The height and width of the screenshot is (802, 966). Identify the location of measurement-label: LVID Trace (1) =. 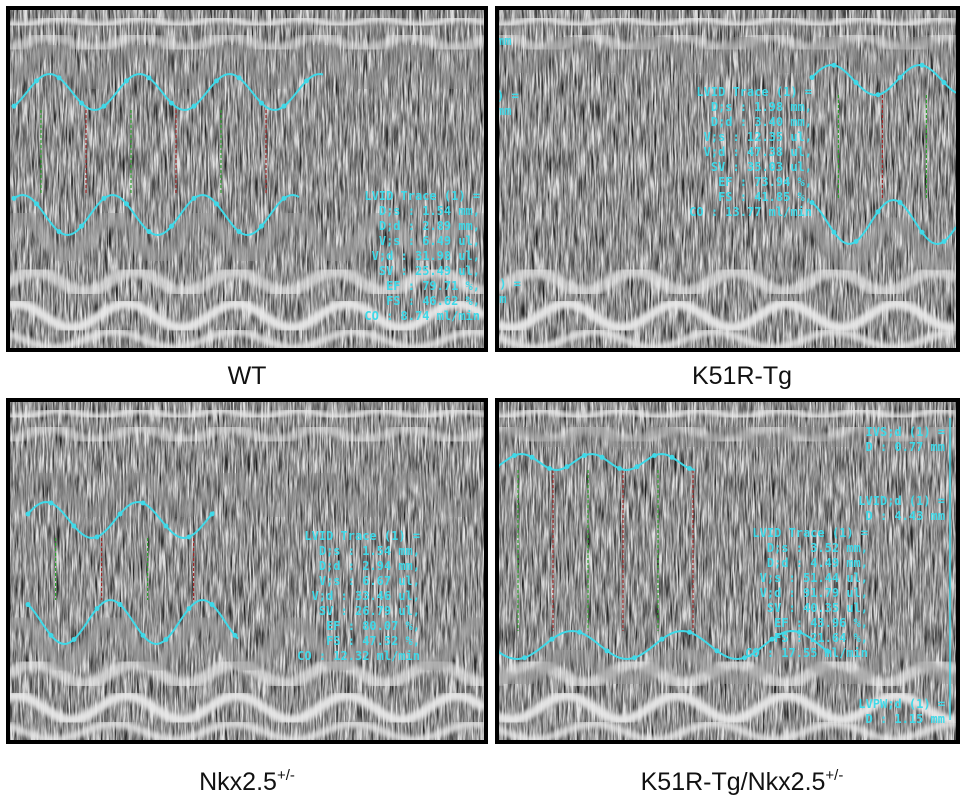
(362, 536).